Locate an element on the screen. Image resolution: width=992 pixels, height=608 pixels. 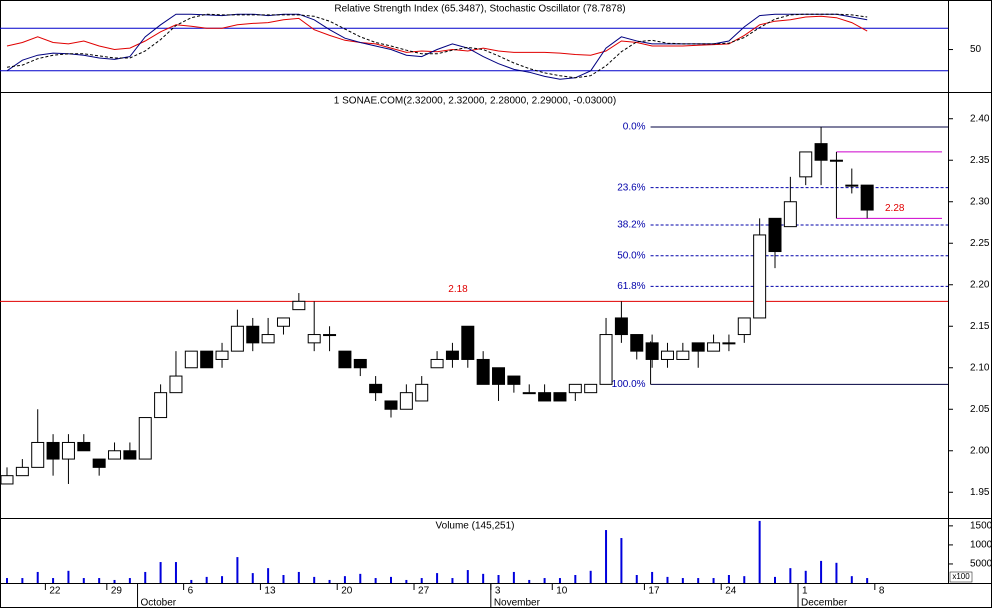
unit-label: x100 is located at coordinates (961, 576).